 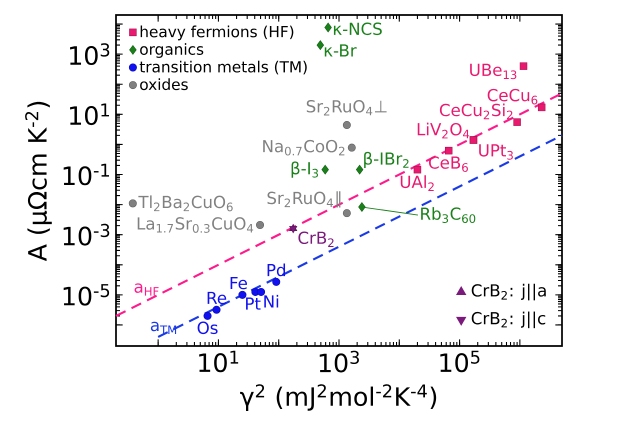 What do you see at coordinates (338, 397) in the screenshot?
I see `text: γ$^{2}$ (mJ$^{2}$mol$^{-2}$K$^{-4}$)` at bounding box center [338, 397].